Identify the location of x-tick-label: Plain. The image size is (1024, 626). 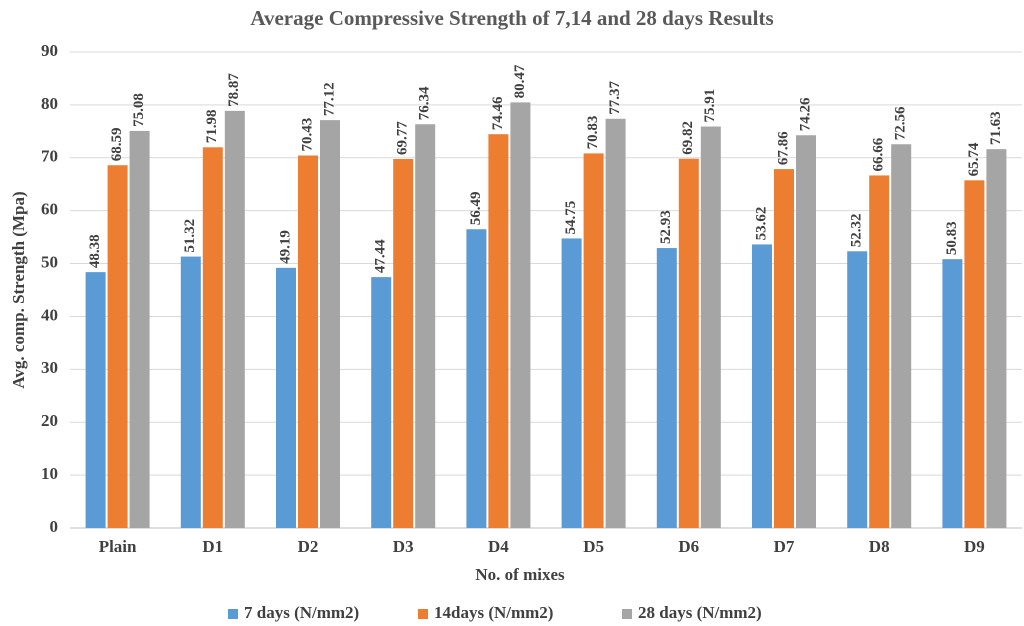
(118, 546).